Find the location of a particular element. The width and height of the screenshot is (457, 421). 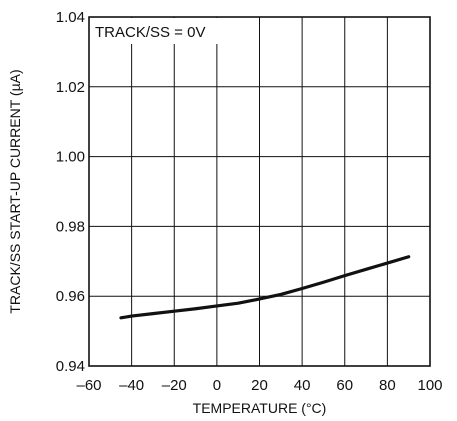

x-tick-label: 40 is located at coordinates (302, 385).